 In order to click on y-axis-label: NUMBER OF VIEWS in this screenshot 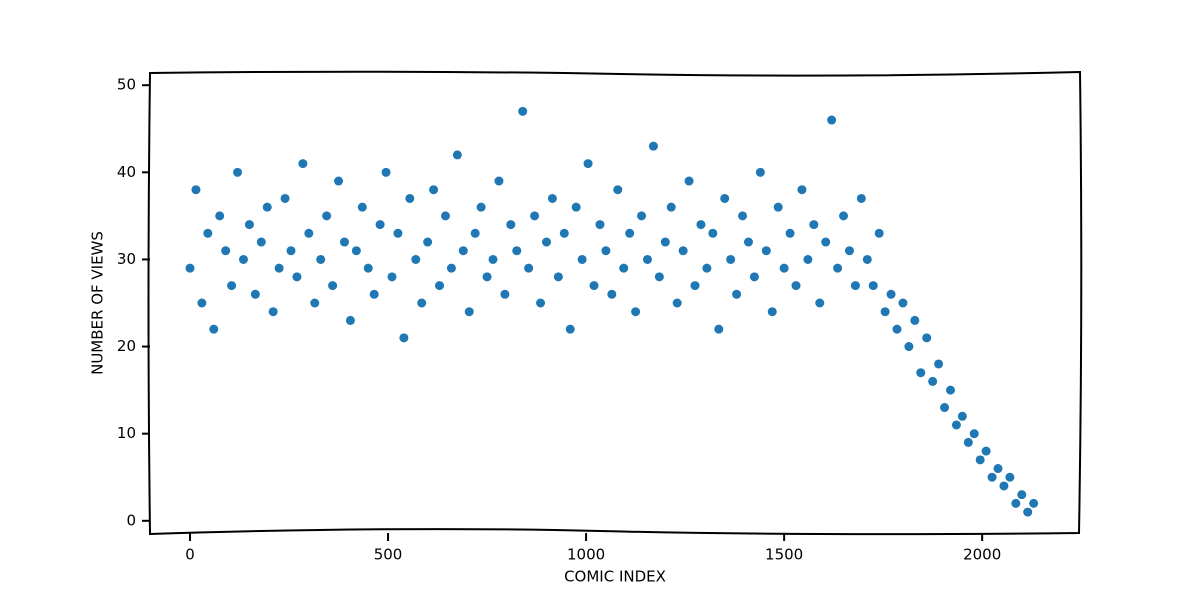, I will do `click(98, 303)`.